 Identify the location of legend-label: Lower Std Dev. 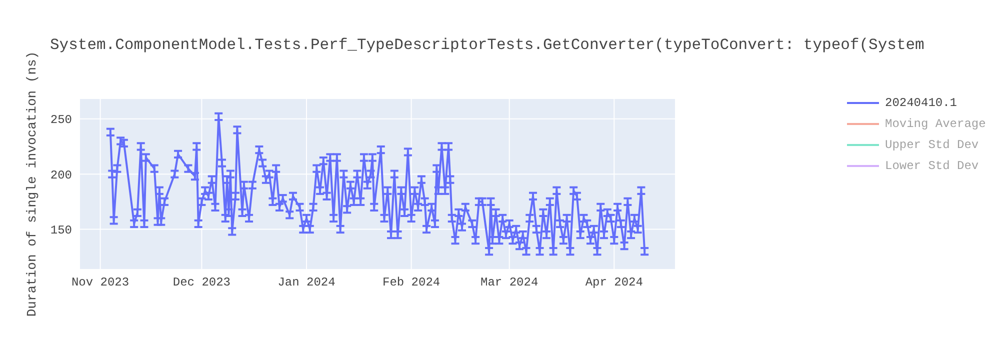
(932, 165).